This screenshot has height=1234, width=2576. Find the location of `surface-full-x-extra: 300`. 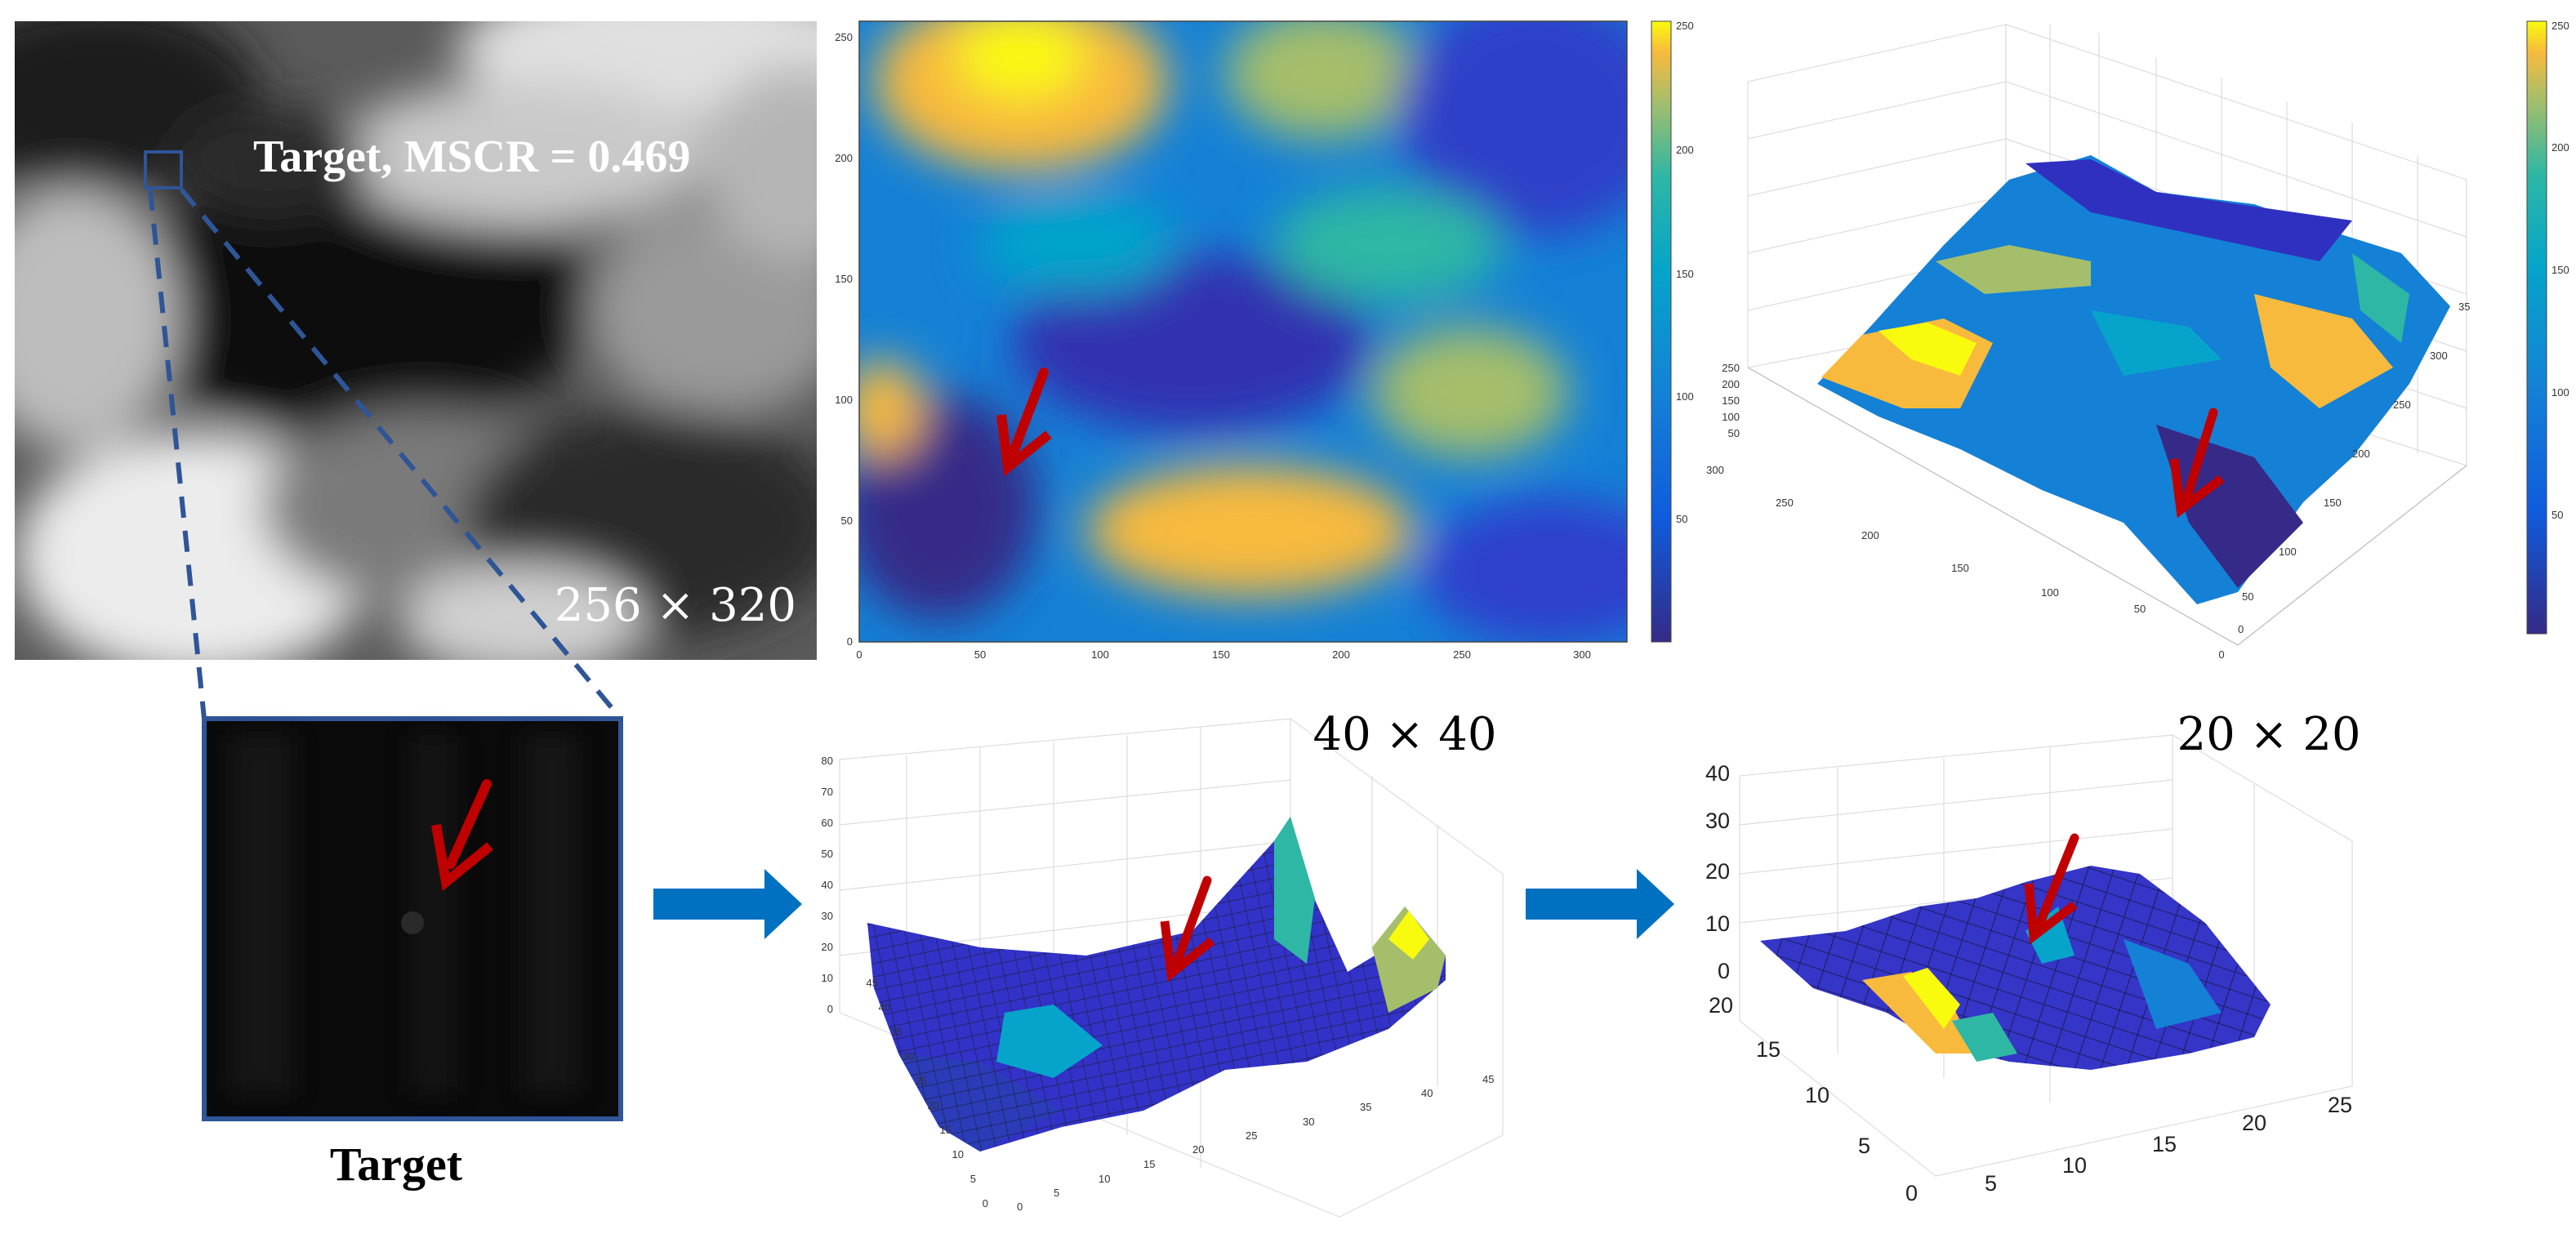

surface-full-x-extra: 300 is located at coordinates (1715, 470).